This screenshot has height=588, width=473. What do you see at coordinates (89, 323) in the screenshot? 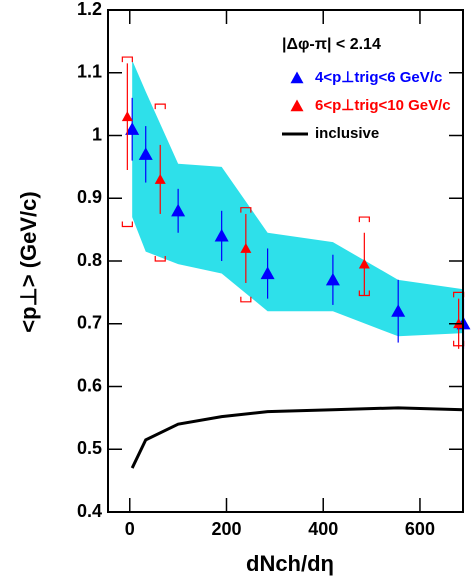
I see `y-tick-label: 0.7` at bounding box center [89, 323].